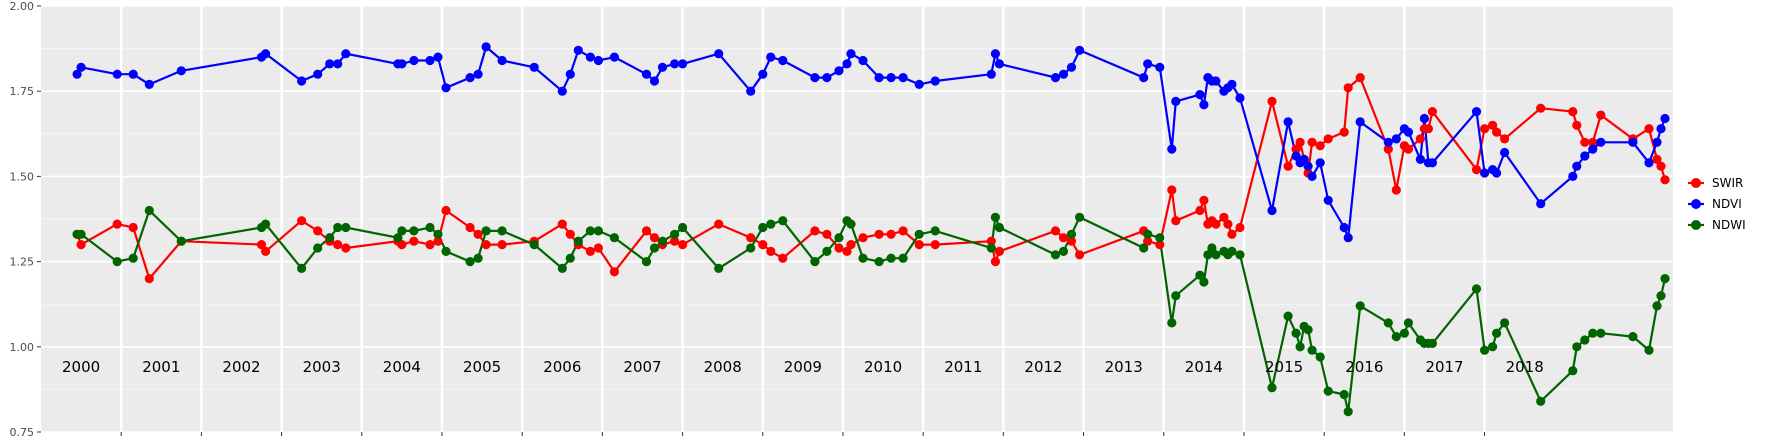 Image resolution: width=1773 pixels, height=442 pixels. What do you see at coordinates (642, 367) in the screenshot?
I see `year-label: 2007` at bounding box center [642, 367].